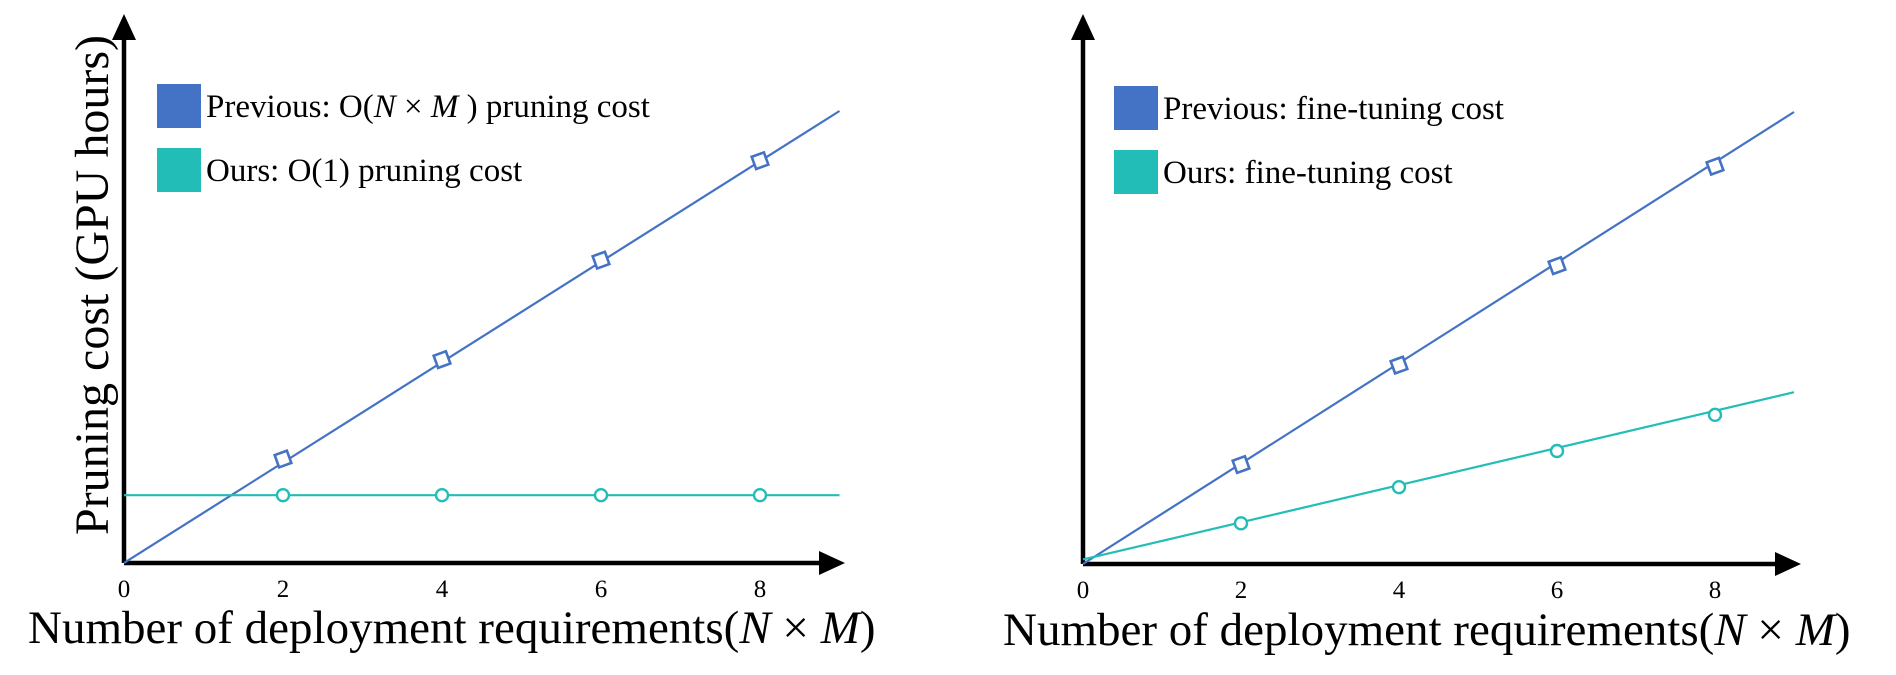  I want to click on series-line, so click(1438, 476).